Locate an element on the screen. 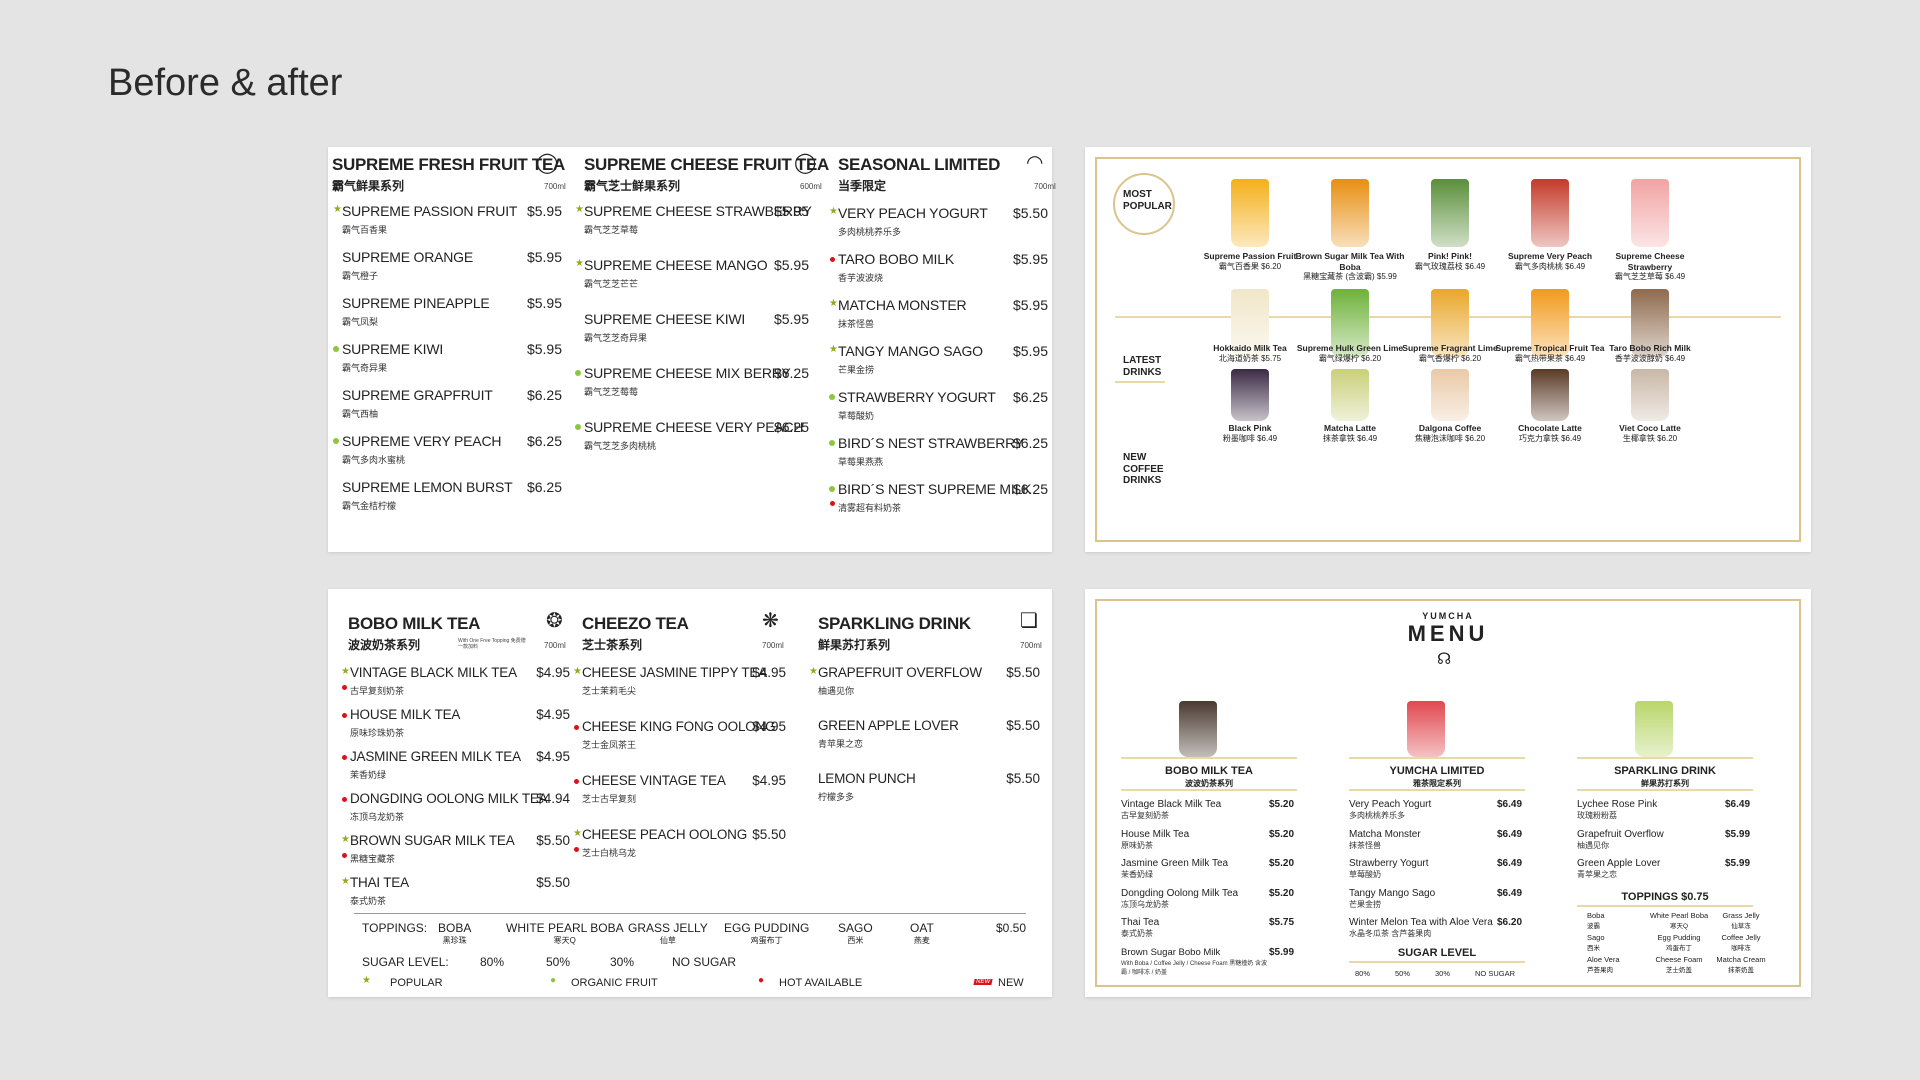  section-subtitle: 鲜果苏打系列 is located at coordinates (1665, 783).